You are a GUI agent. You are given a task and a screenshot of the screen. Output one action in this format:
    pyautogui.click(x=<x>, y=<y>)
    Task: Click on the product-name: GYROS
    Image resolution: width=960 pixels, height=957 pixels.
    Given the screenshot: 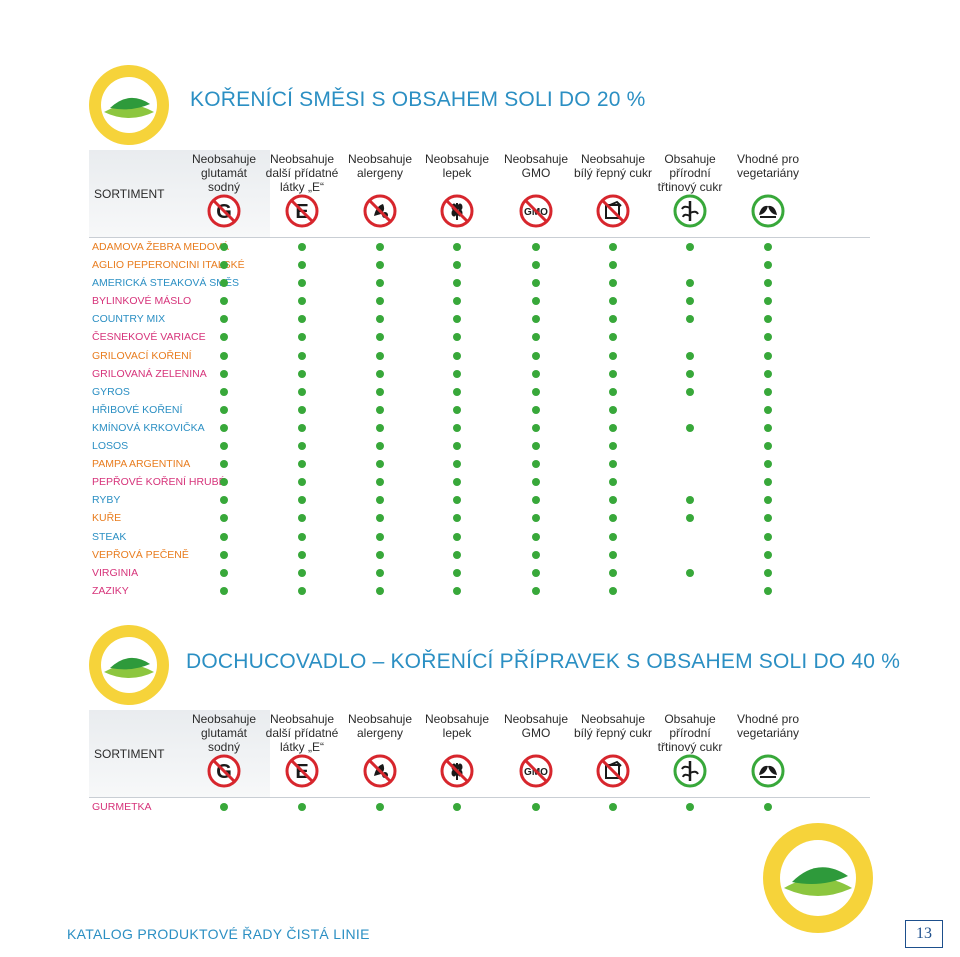 What is the action you would take?
    pyautogui.click(x=111, y=391)
    